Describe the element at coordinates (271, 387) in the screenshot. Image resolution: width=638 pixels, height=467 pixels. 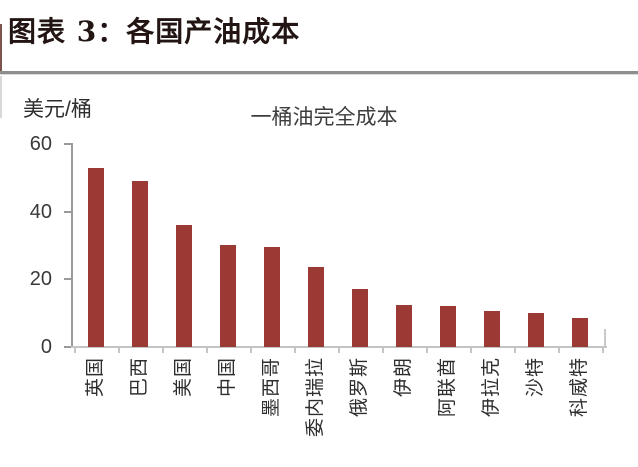
I see `x-axis-category-label-text: 墨西哥` at that location.